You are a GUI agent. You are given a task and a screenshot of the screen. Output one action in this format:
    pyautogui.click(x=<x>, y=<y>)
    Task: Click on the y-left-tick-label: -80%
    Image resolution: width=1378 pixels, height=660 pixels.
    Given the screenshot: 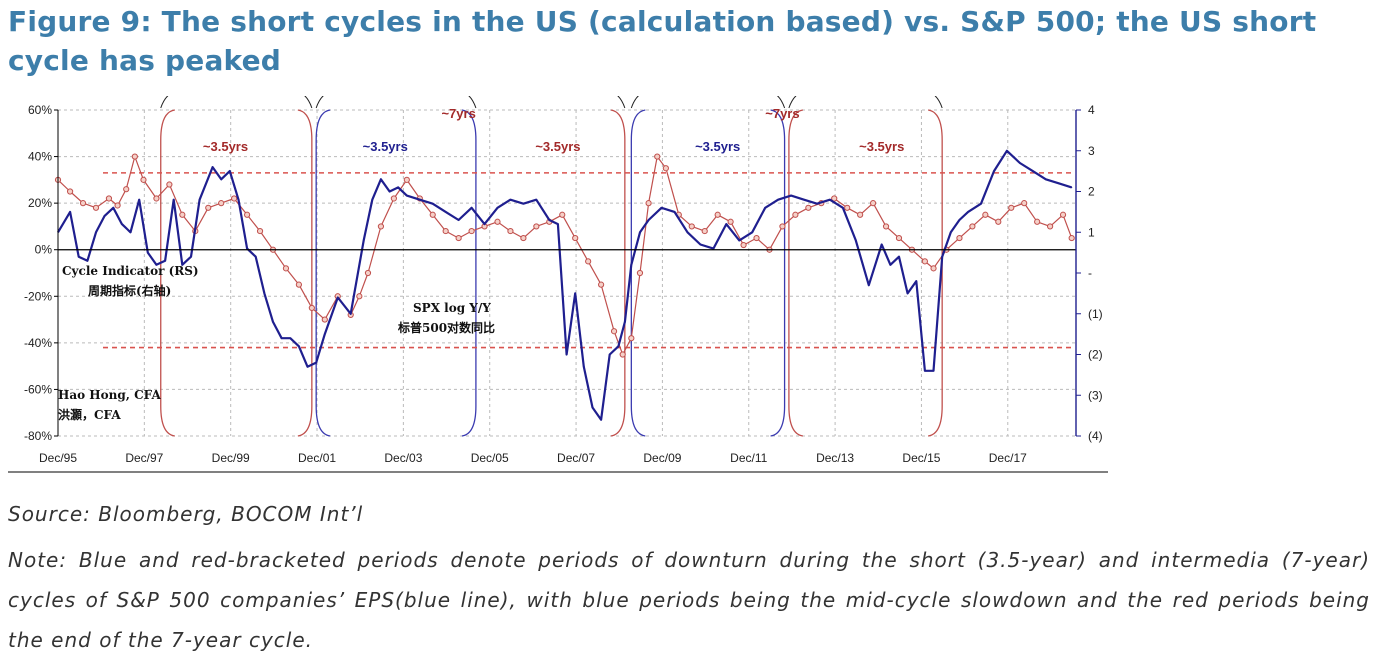 What is the action you would take?
    pyautogui.click(x=38, y=436)
    